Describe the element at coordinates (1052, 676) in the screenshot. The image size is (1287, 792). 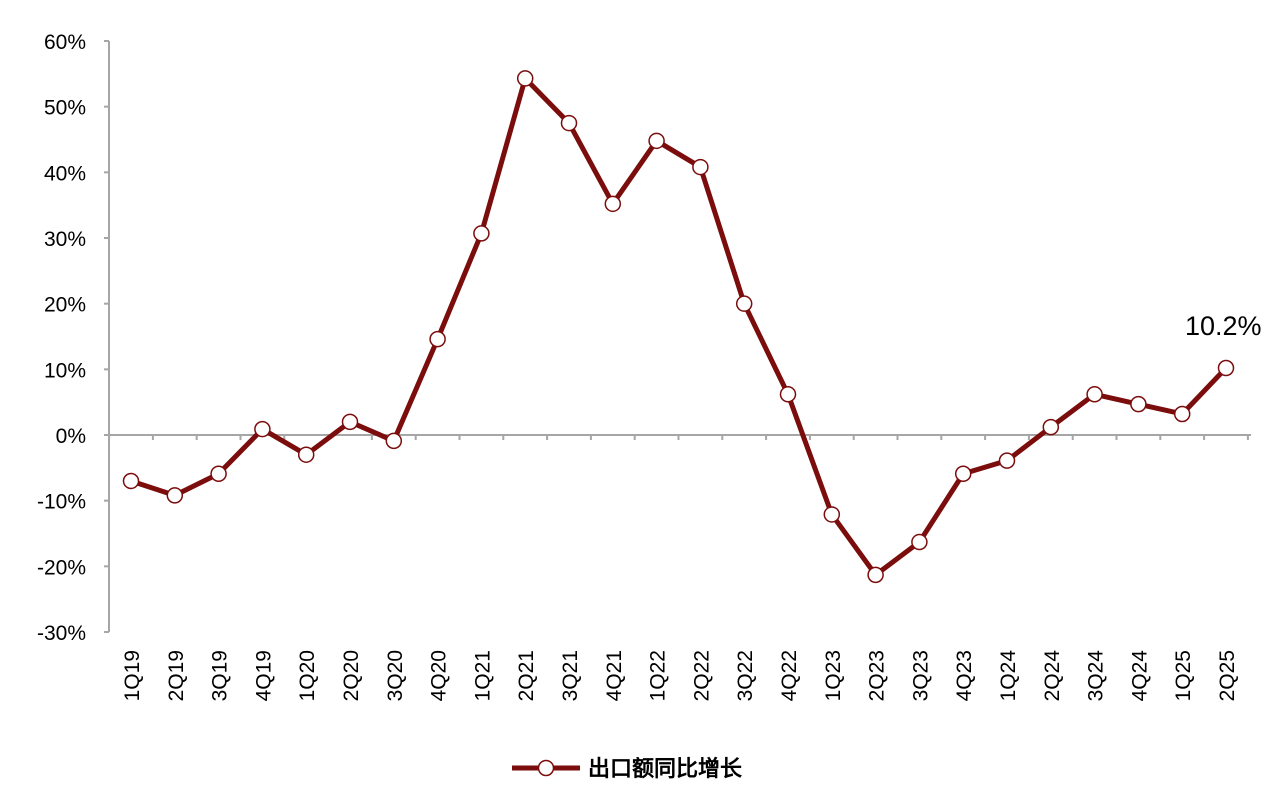
I see `x-tick-label: 2Q24` at that location.